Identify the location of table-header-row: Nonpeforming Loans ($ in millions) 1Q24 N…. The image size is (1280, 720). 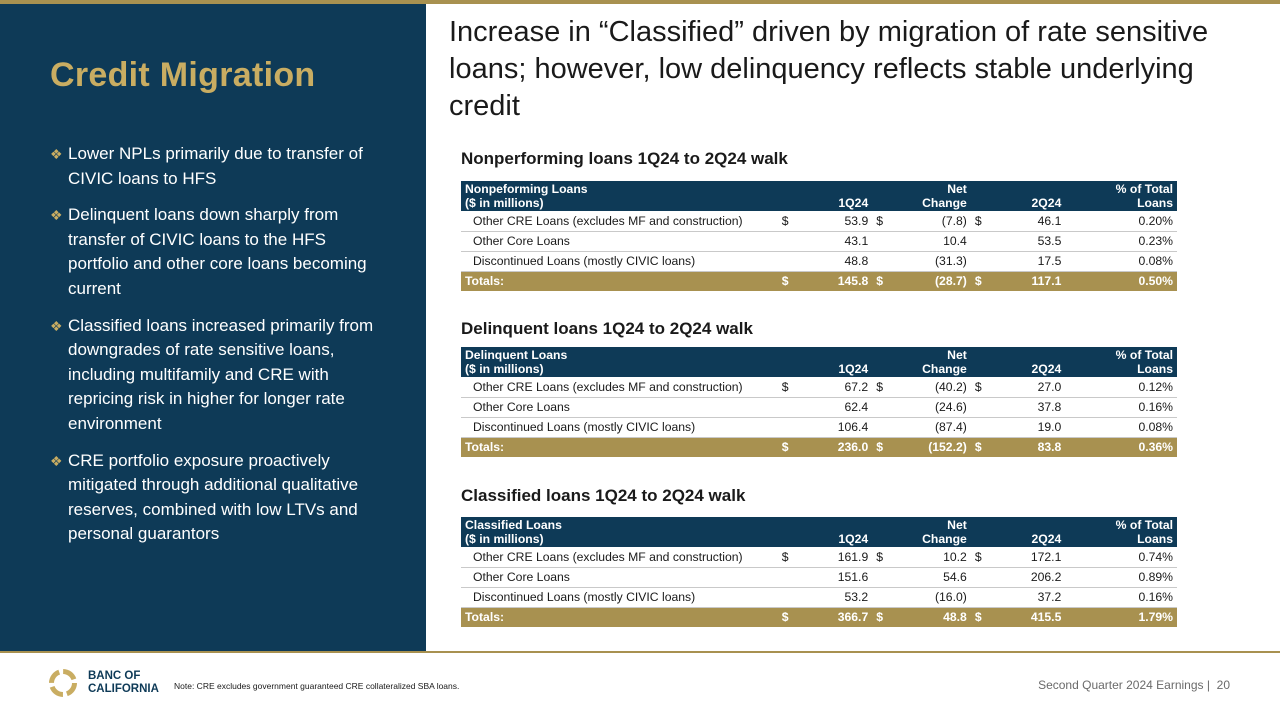
(819, 196).